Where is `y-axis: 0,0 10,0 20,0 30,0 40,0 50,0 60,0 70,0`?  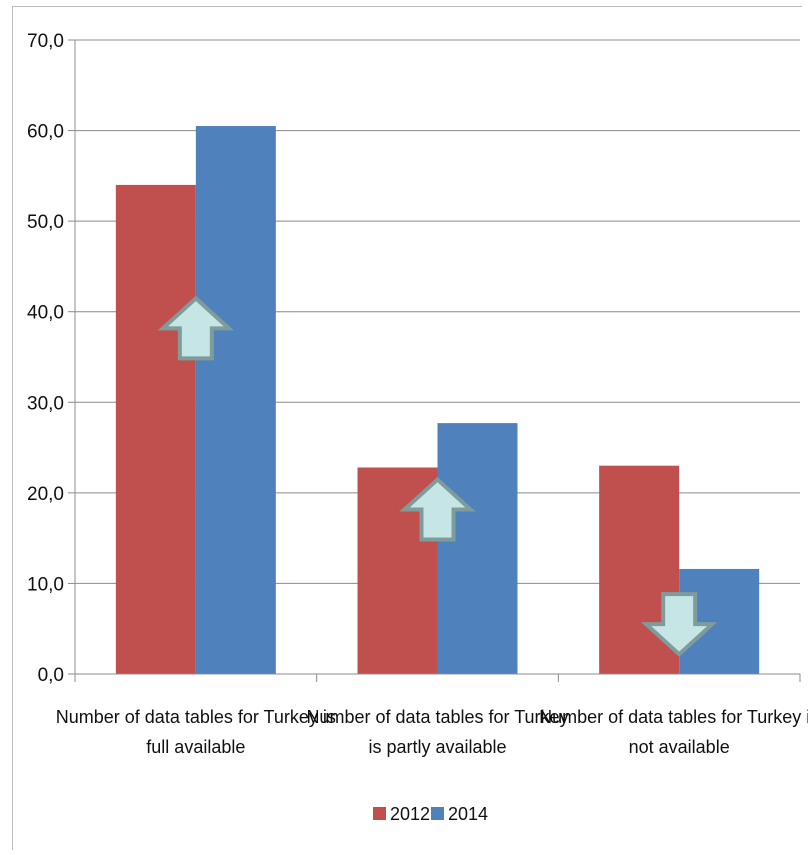
y-axis: 0,0 10,0 20,0 30,0 40,0 50,0 60,0 70,0 is located at coordinates (51, 358).